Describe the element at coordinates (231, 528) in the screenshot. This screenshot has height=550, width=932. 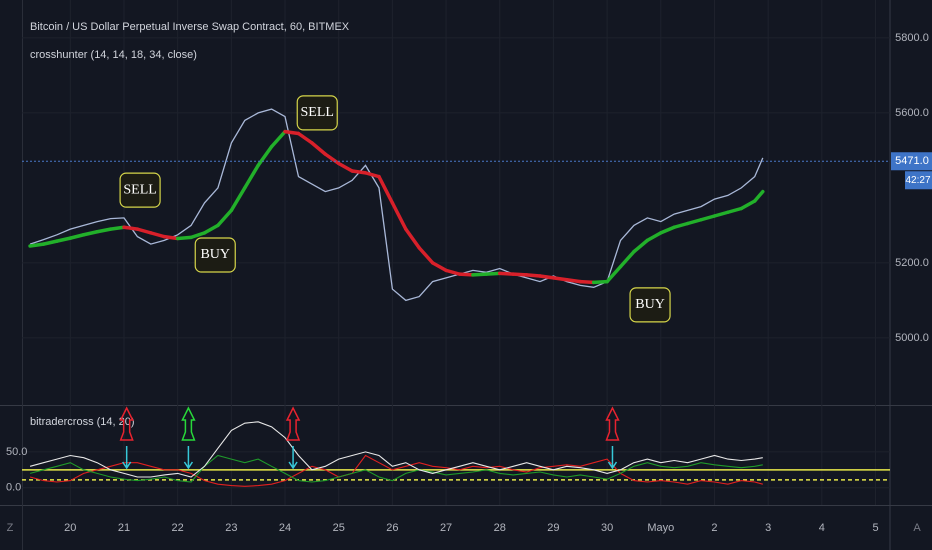
I see `x-tick-label: 23` at that location.